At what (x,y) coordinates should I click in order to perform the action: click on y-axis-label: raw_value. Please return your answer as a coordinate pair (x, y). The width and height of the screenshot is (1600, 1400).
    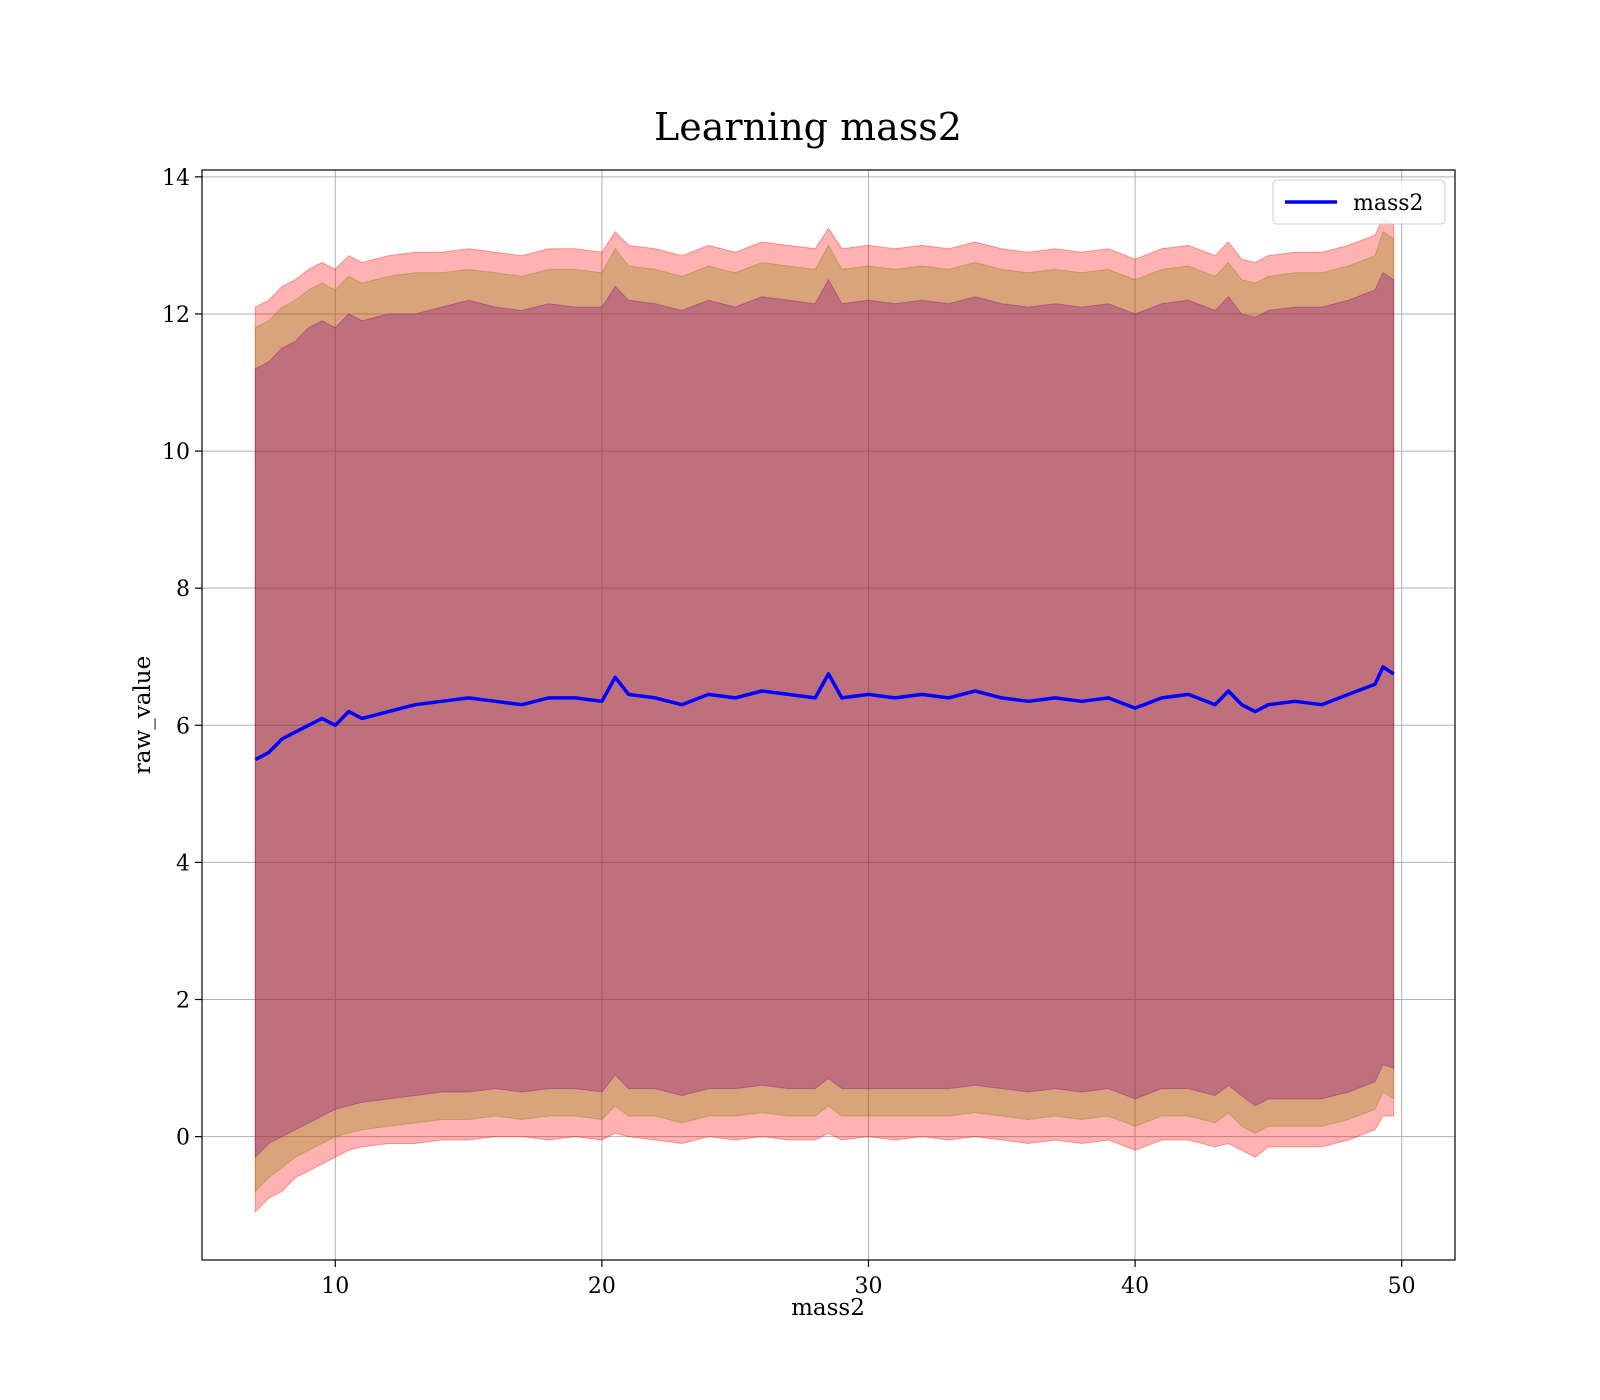
    Looking at the image, I should click on (143, 715).